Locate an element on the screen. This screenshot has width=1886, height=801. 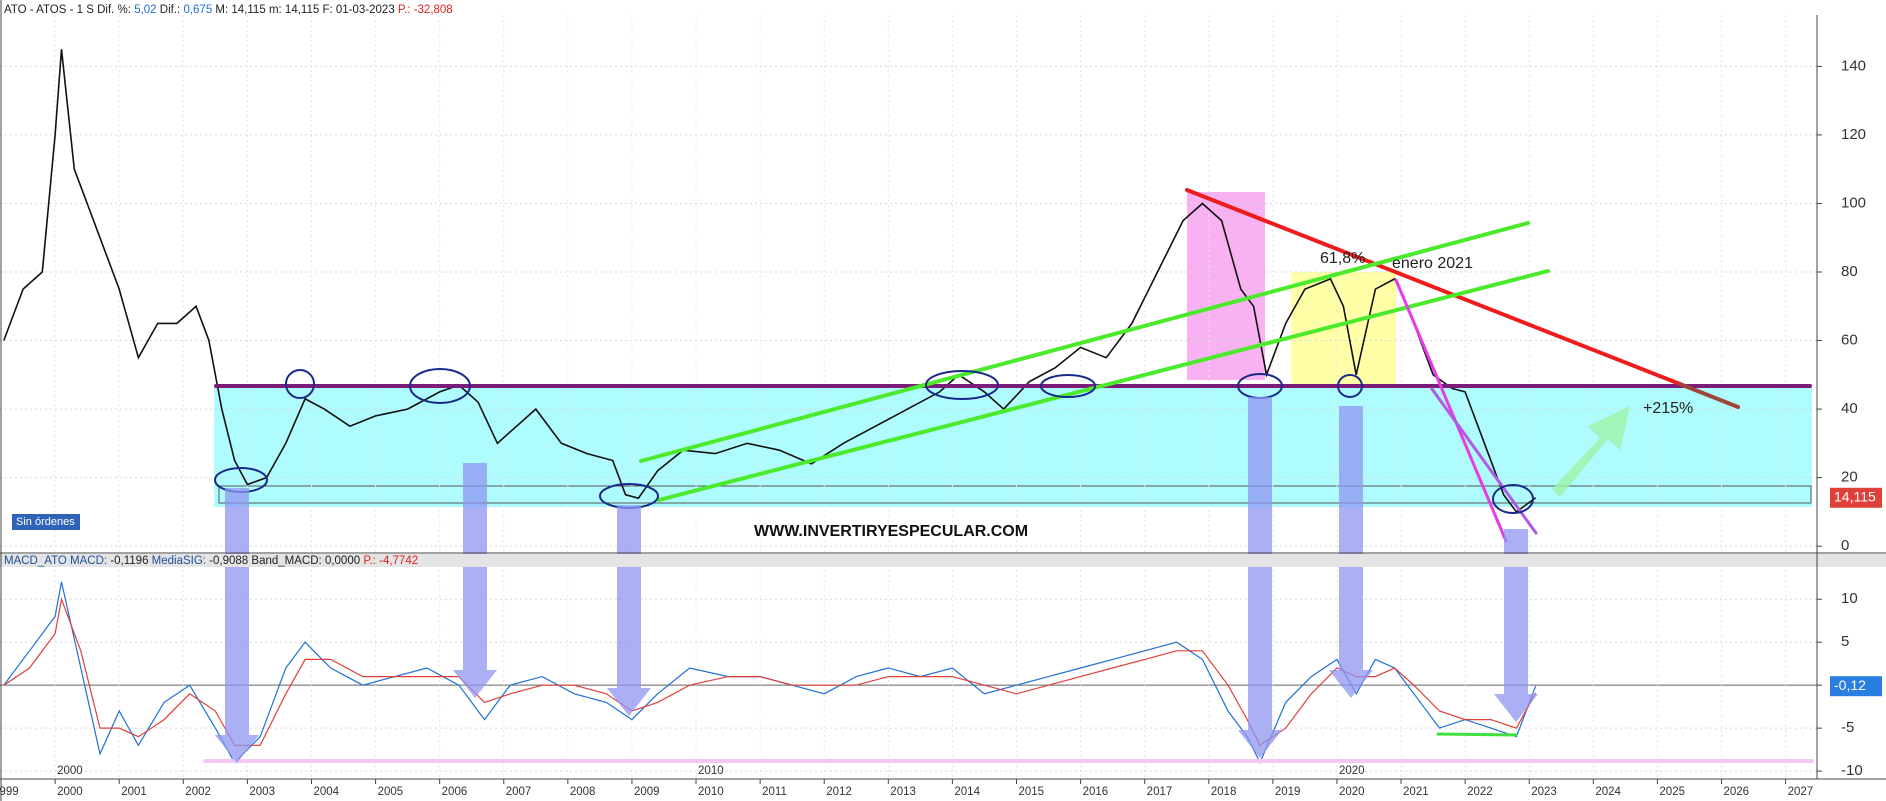
header-part: 5,02 is located at coordinates (145, 10).